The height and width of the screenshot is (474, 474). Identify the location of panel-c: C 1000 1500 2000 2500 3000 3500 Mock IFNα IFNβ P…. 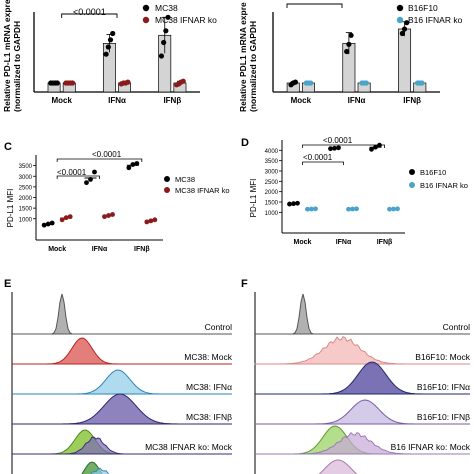
(117, 197).